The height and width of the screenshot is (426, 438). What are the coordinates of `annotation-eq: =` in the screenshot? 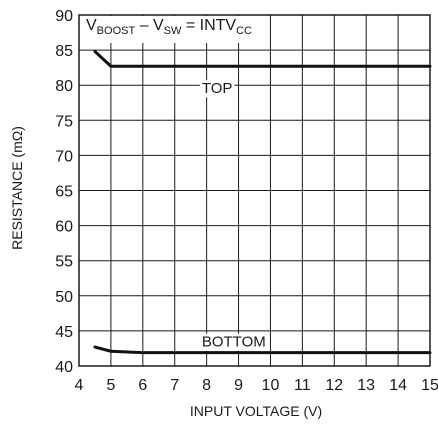 It's located at (190, 25).